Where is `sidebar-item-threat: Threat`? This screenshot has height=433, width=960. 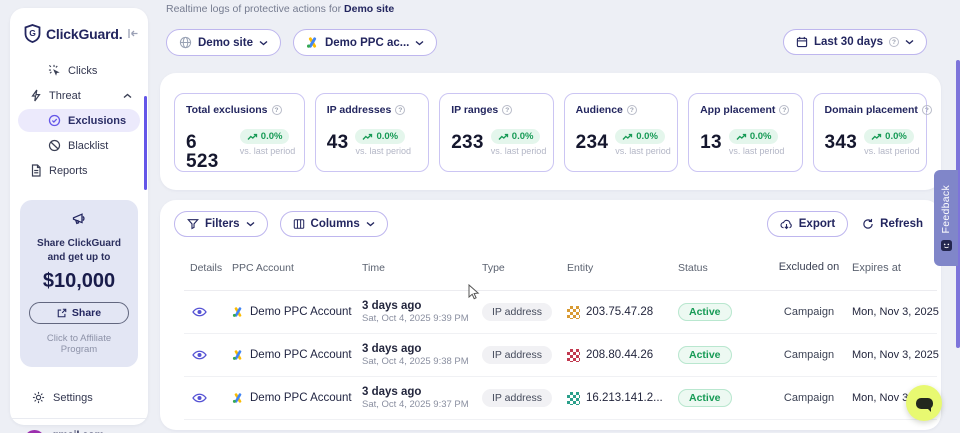 sidebar-item-threat: Threat is located at coordinates (79, 95).